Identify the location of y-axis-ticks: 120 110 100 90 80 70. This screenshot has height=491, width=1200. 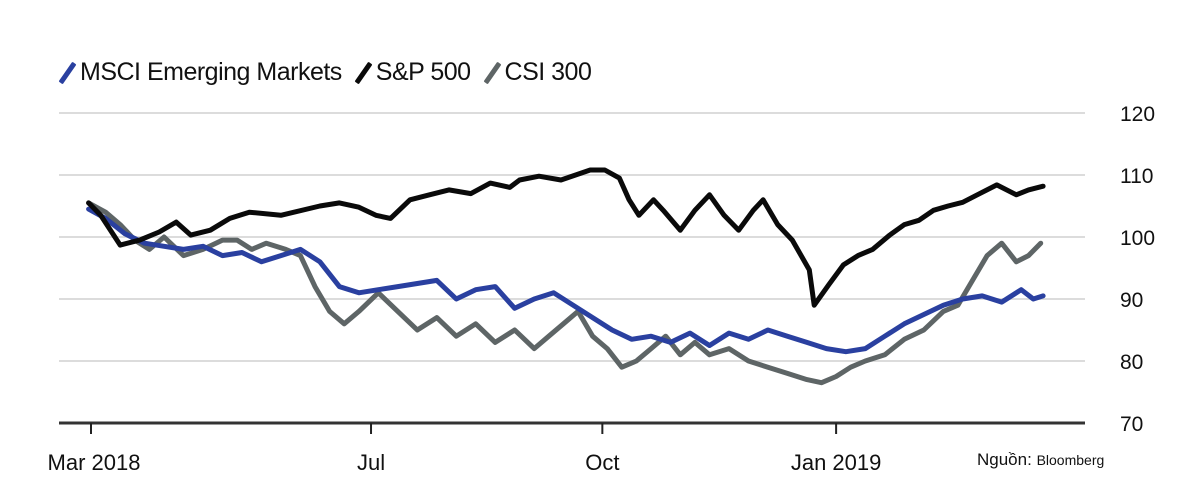
(1137, 269).